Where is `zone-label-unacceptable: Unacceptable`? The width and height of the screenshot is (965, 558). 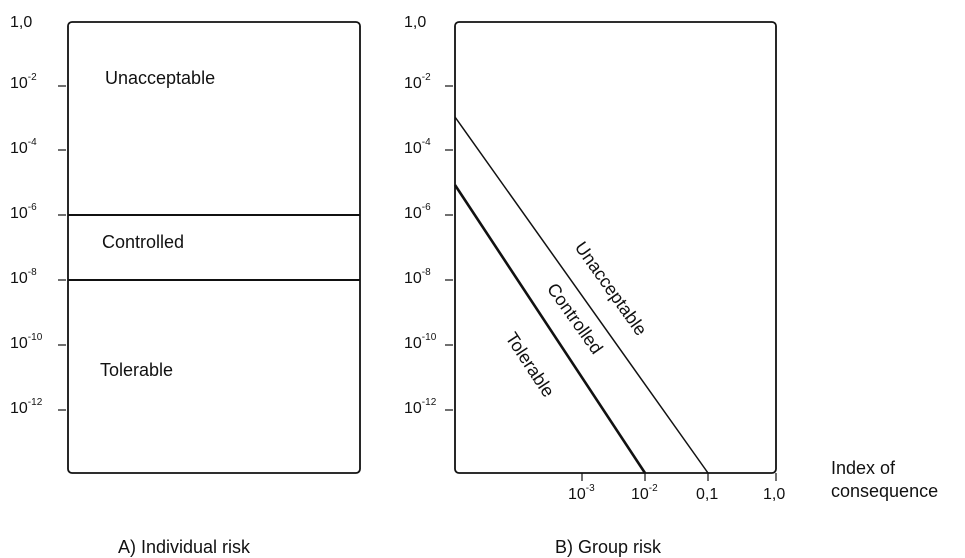
zone-label-unacceptable: Unacceptable is located at coordinates (160, 78).